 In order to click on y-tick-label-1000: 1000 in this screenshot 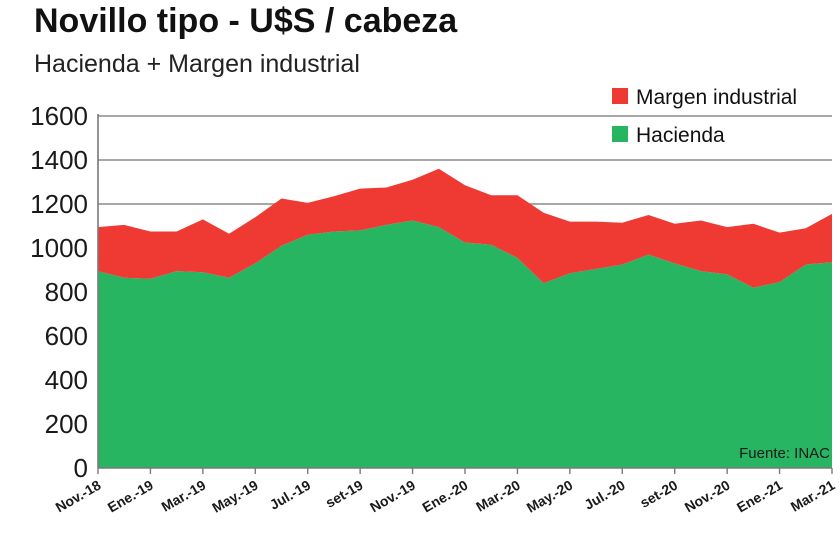, I will do `click(59, 248)`.